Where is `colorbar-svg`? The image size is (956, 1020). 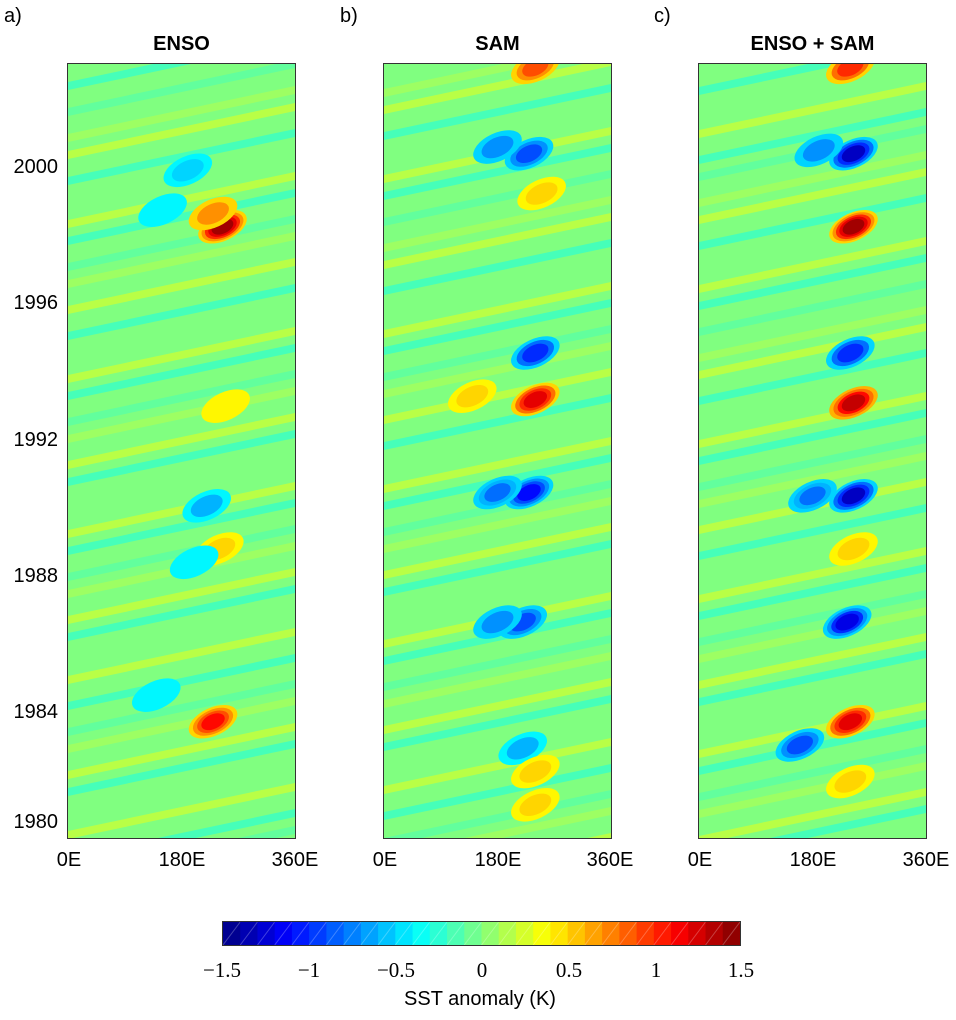 colorbar-svg is located at coordinates (481, 933).